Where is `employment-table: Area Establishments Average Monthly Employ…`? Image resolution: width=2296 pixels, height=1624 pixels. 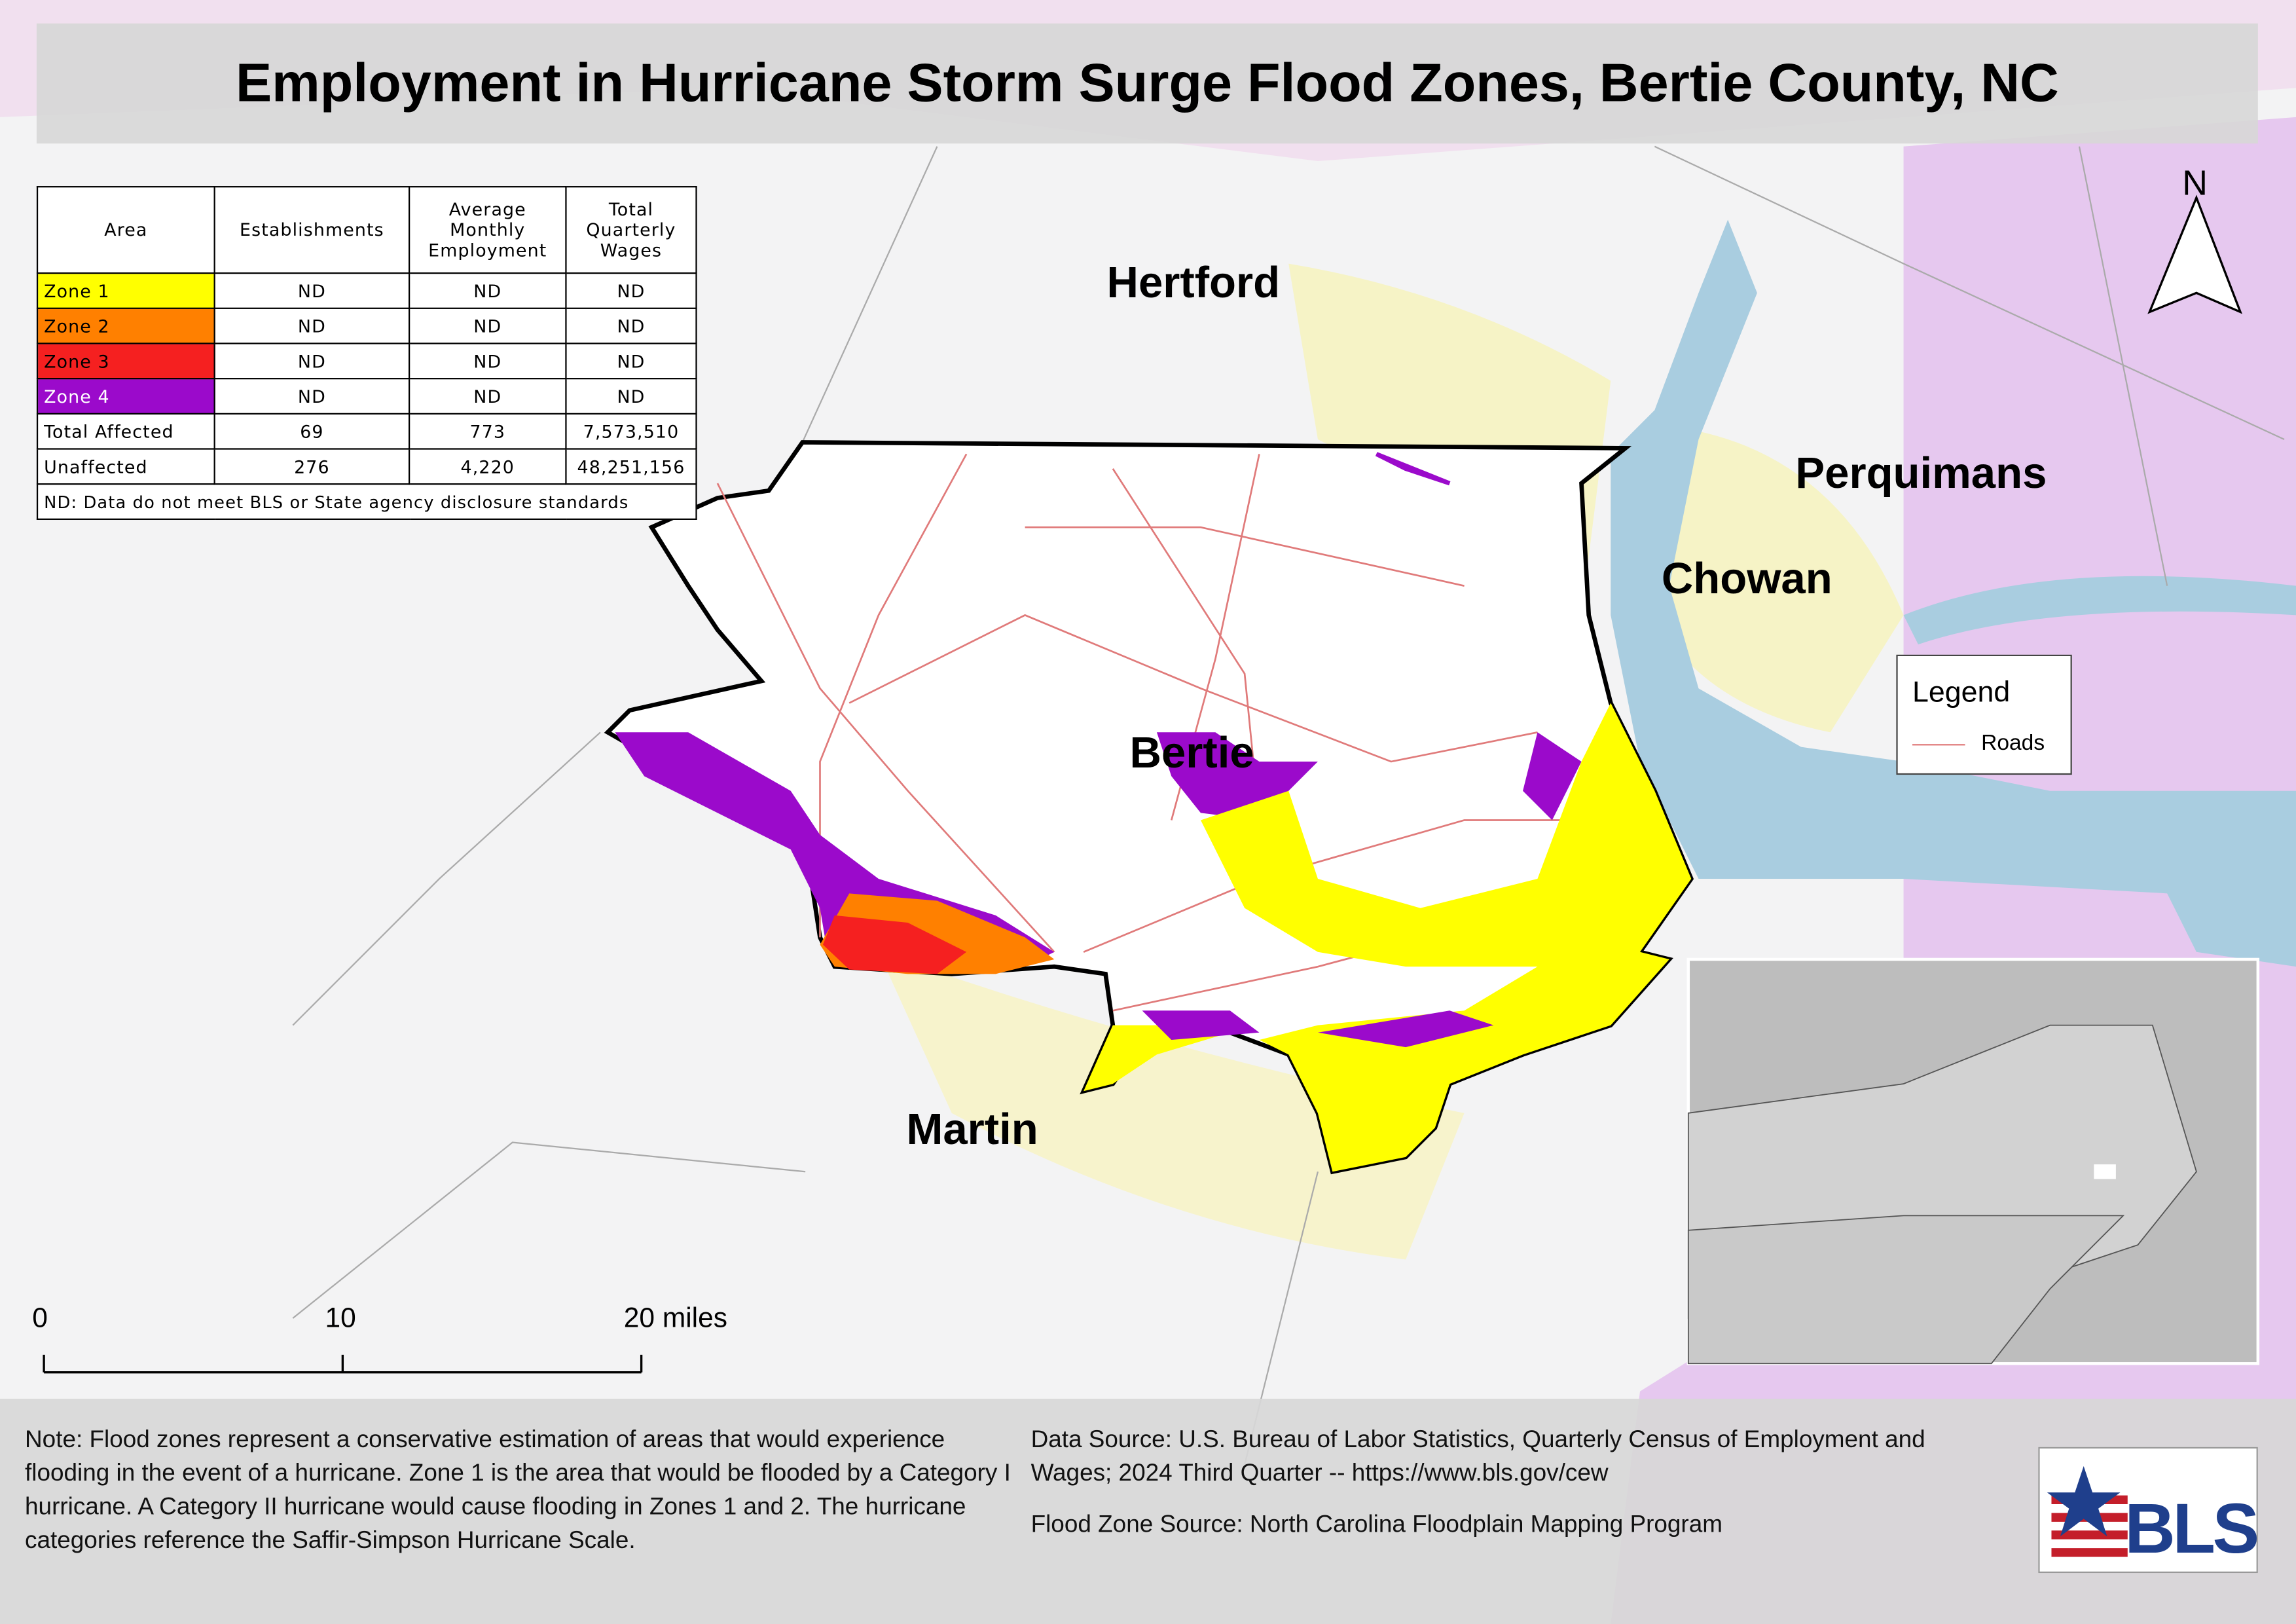 employment-table: Area Establishments Average Monthly Employ… is located at coordinates (366, 353).